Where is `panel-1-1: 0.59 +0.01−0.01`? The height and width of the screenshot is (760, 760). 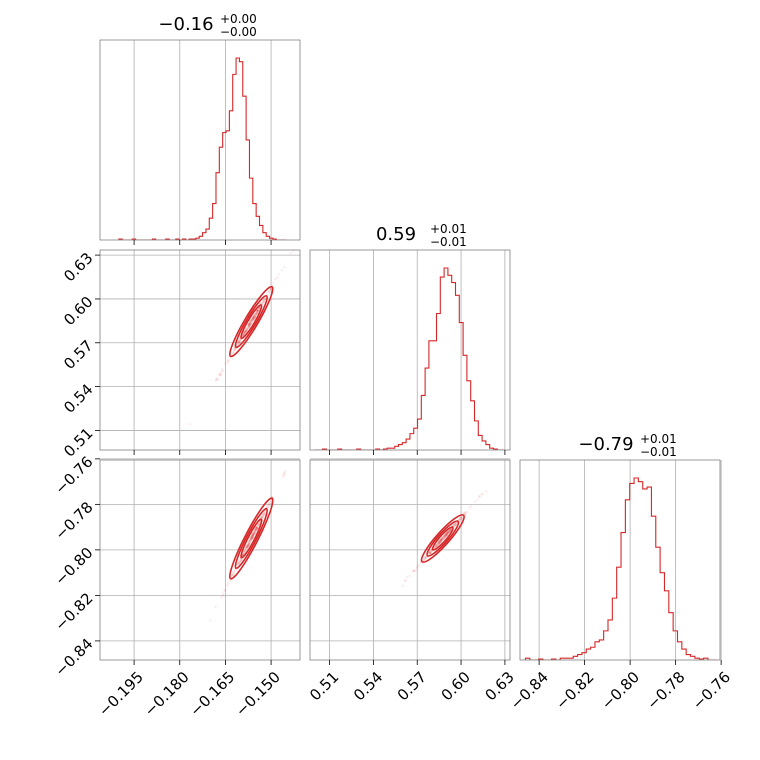
panel-1-1: 0.59 +0.01−0.01 is located at coordinates (410, 338).